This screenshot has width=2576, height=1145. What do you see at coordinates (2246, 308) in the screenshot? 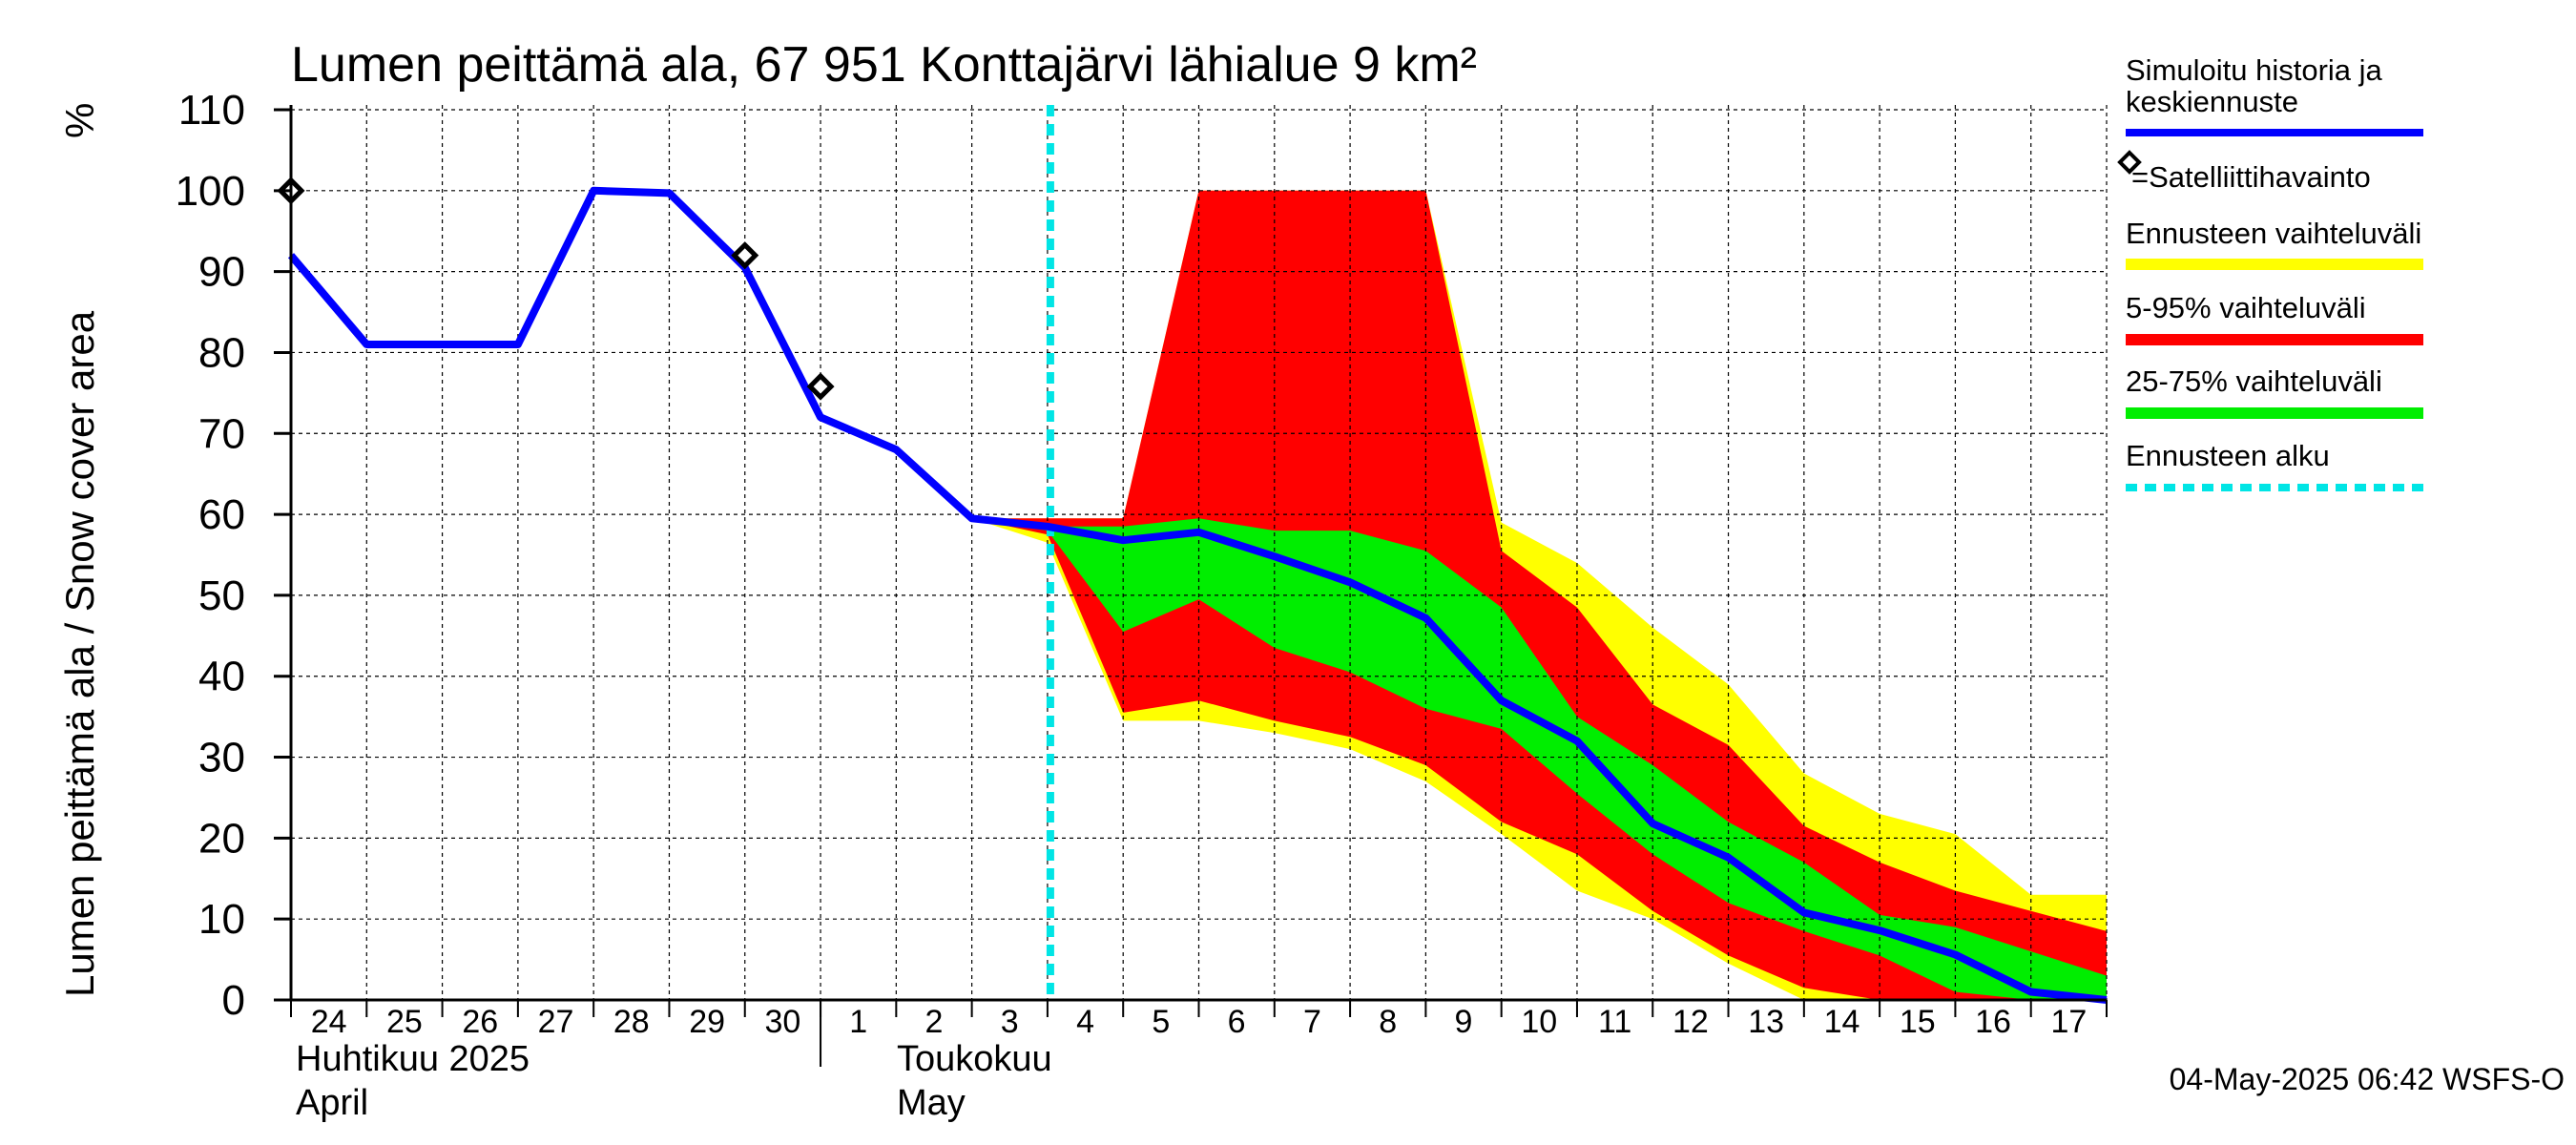
I see `legend-label-3: 5-95% vaihteluväli` at bounding box center [2246, 308].